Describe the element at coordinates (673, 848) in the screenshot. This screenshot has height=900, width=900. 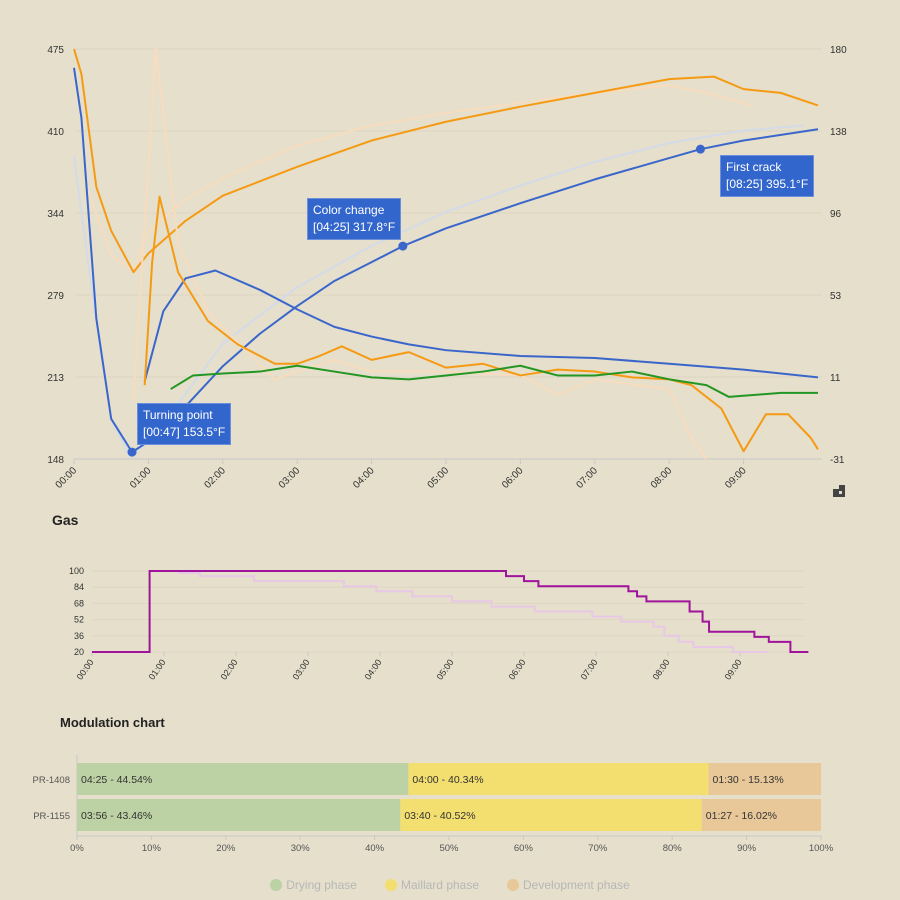
I see `mod-x-tick-label: 80%` at that location.